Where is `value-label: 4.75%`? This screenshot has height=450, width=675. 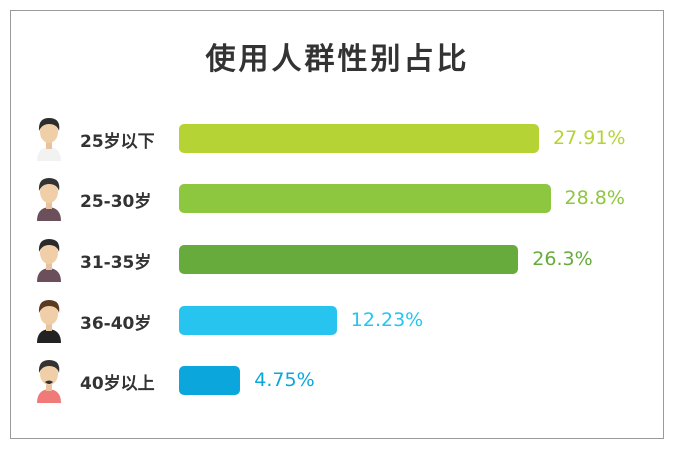
value-label: 4.75% is located at coordinates (284, 380).